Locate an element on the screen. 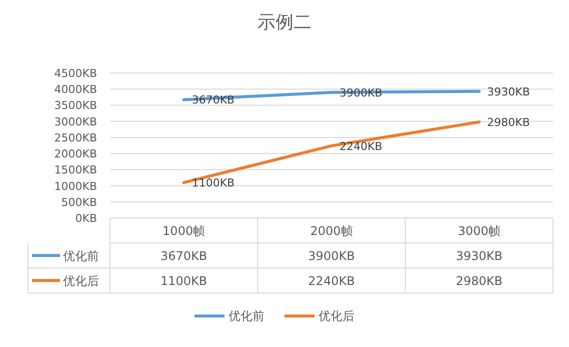  text: 1100KB is located at coordinates (213, 183).